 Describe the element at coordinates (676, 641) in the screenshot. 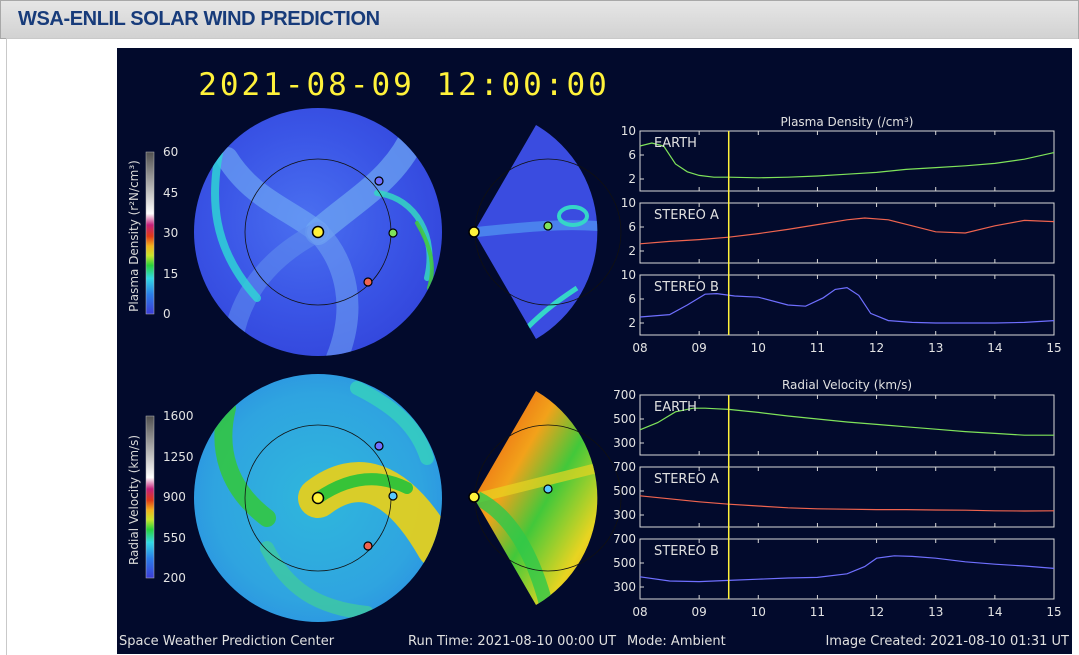

I see `footer-mode: Mode: Ambient` at that location.